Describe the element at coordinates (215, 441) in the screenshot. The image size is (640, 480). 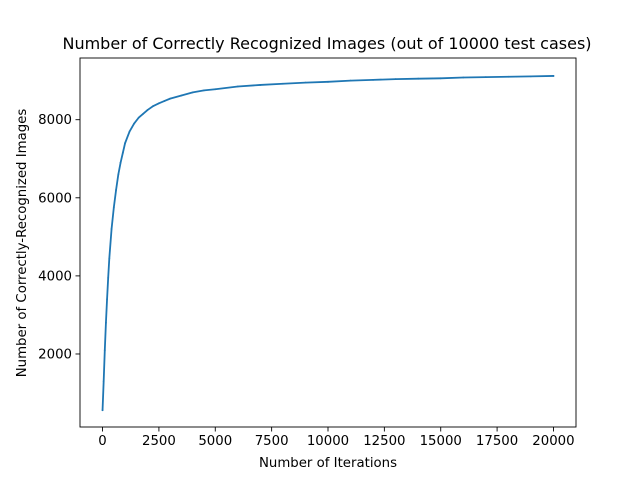
I see `x-tick-label: 5000` at that location.